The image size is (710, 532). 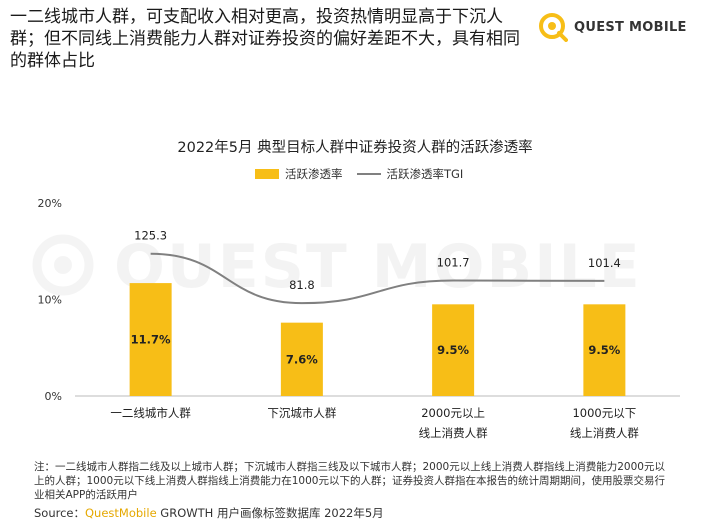 What do you see at coordinates (630, 27) in the screenshot?
I see `brand-name: QUEST MOBILE` at bounding box center [630, 27].